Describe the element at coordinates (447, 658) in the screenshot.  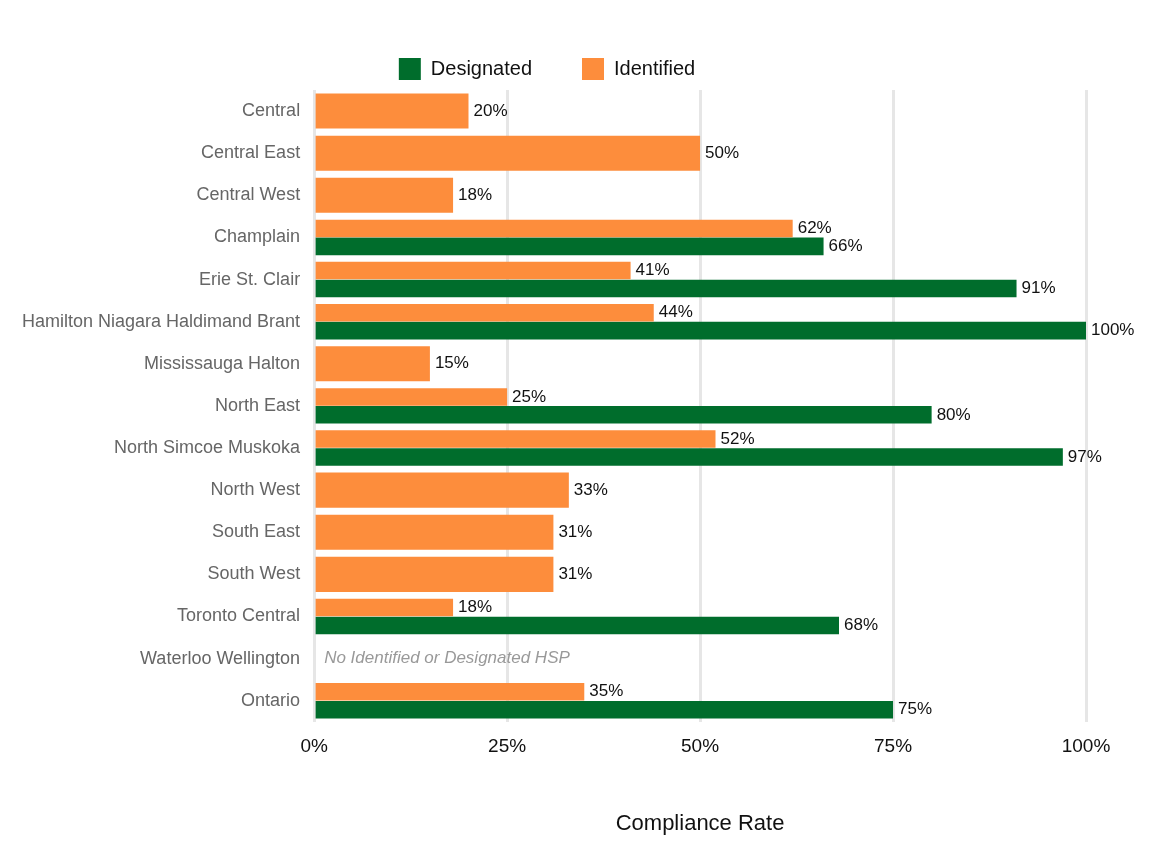
I see `annotation: No Identified or Designated HSP` at that location.